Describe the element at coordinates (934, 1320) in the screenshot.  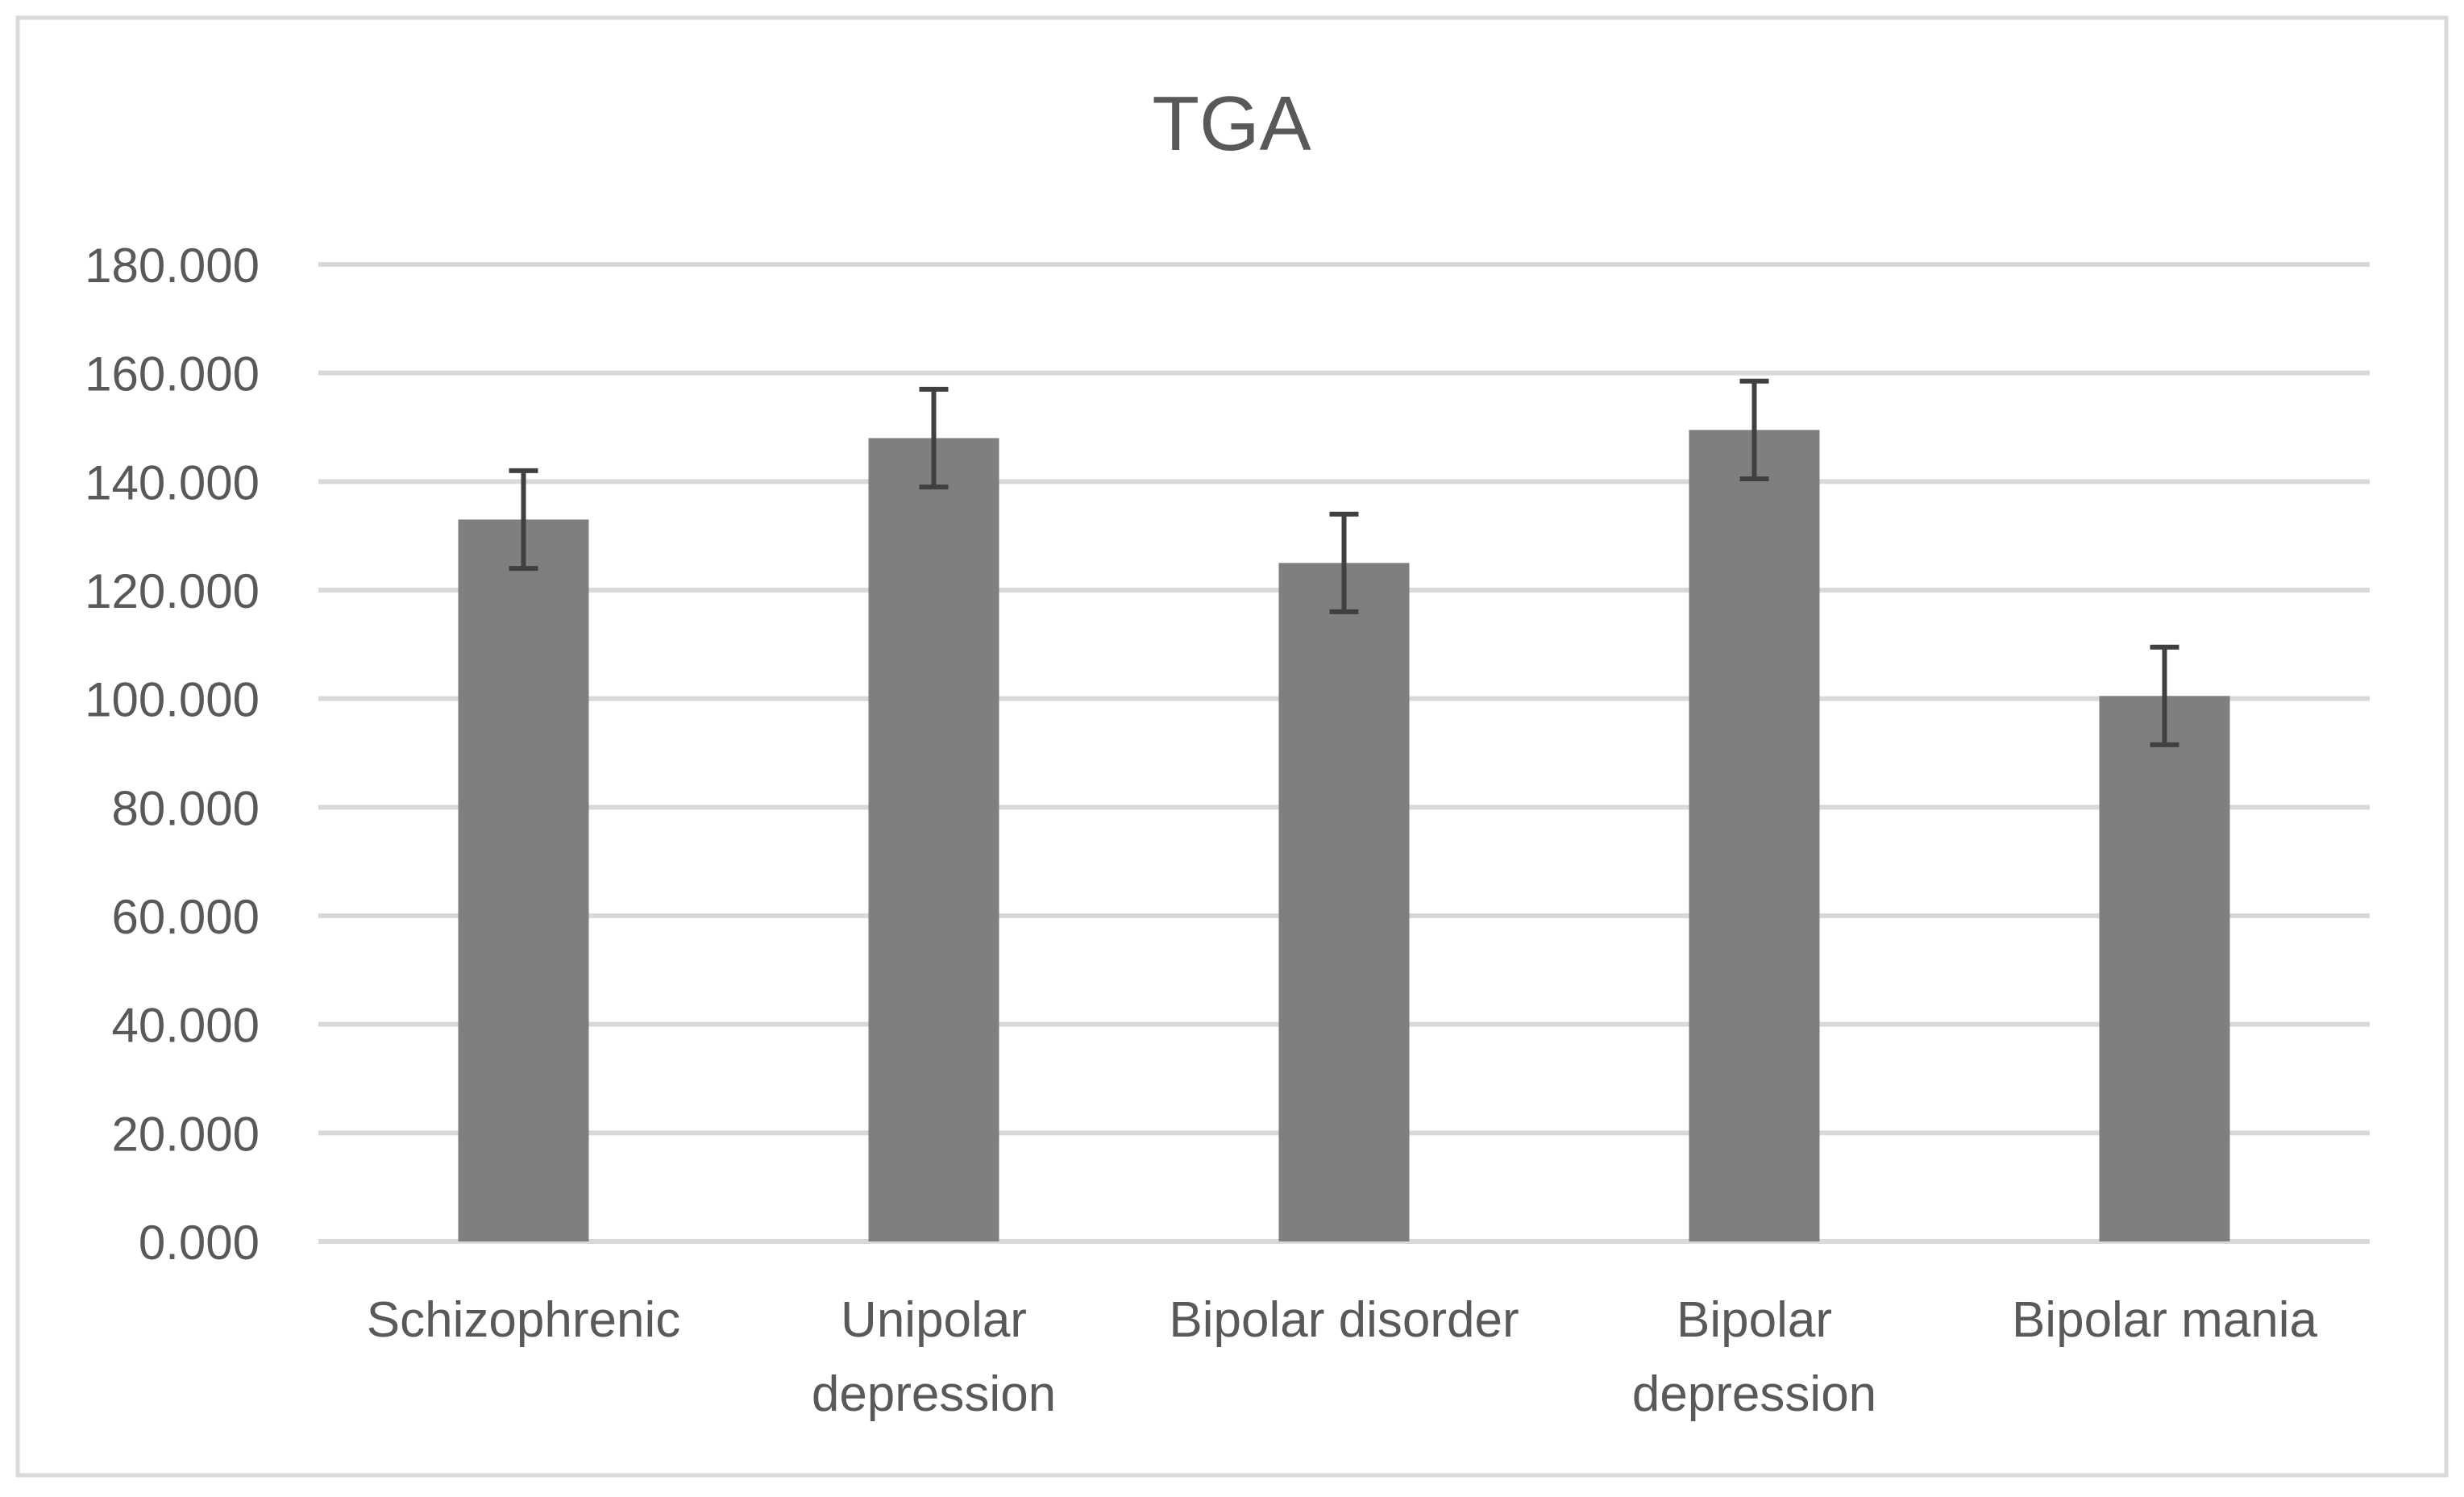
I see `x-tick-label: Unipolar` at that location.